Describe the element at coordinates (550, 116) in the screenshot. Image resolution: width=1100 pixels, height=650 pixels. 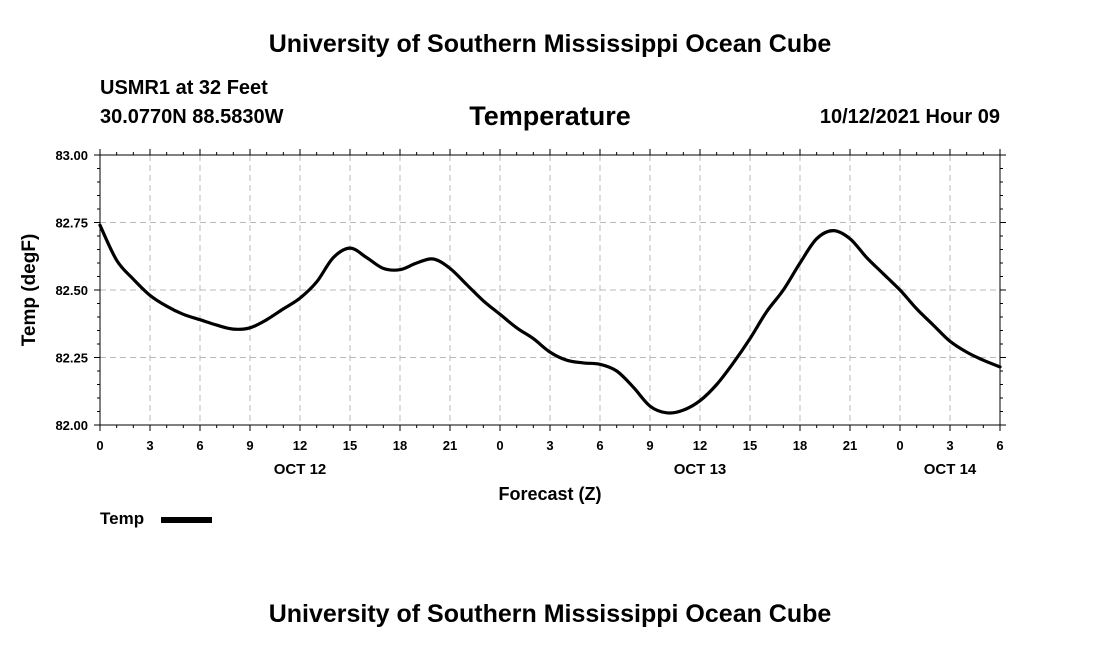
I see `parameter-title: Temperature` at that location.